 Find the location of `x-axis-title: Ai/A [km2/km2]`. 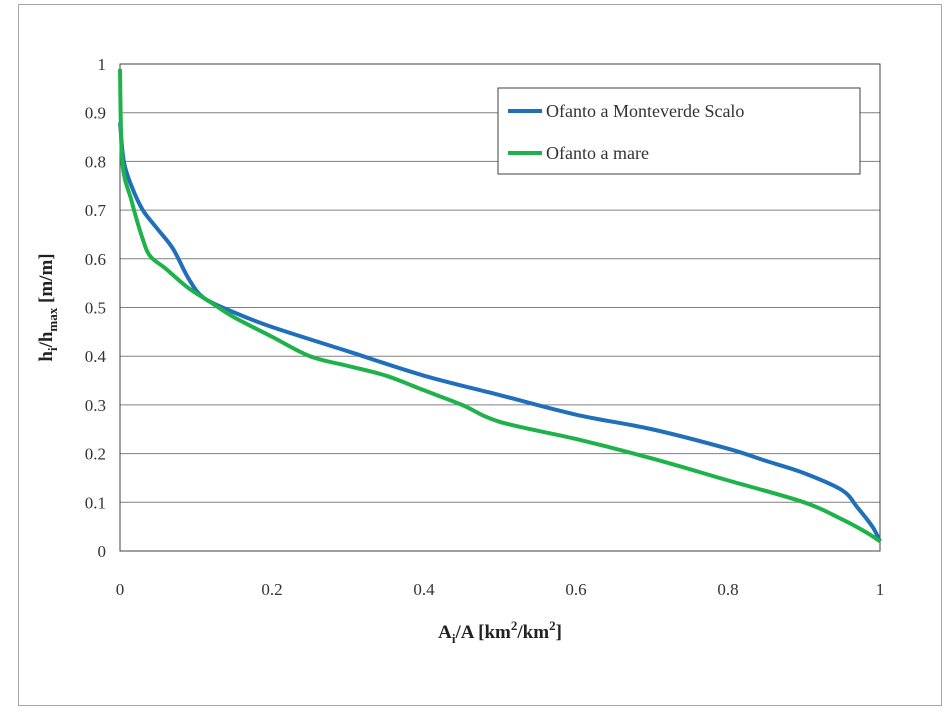

x-axis-title: Ai/A [km2/km2] is located at coordinates (500, 632).